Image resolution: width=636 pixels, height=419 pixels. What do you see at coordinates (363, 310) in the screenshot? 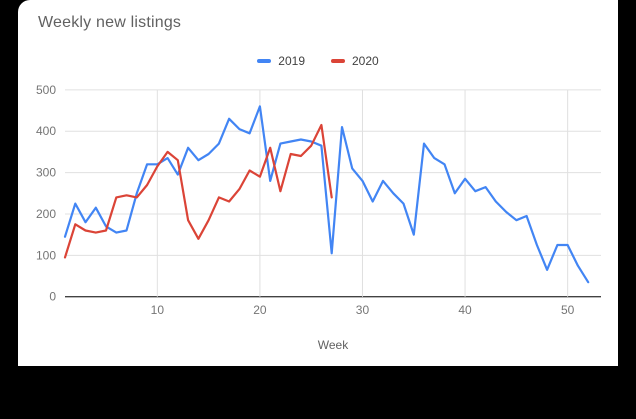
I see `x-axis-label-30: 30` at bounding box center [363, 310].